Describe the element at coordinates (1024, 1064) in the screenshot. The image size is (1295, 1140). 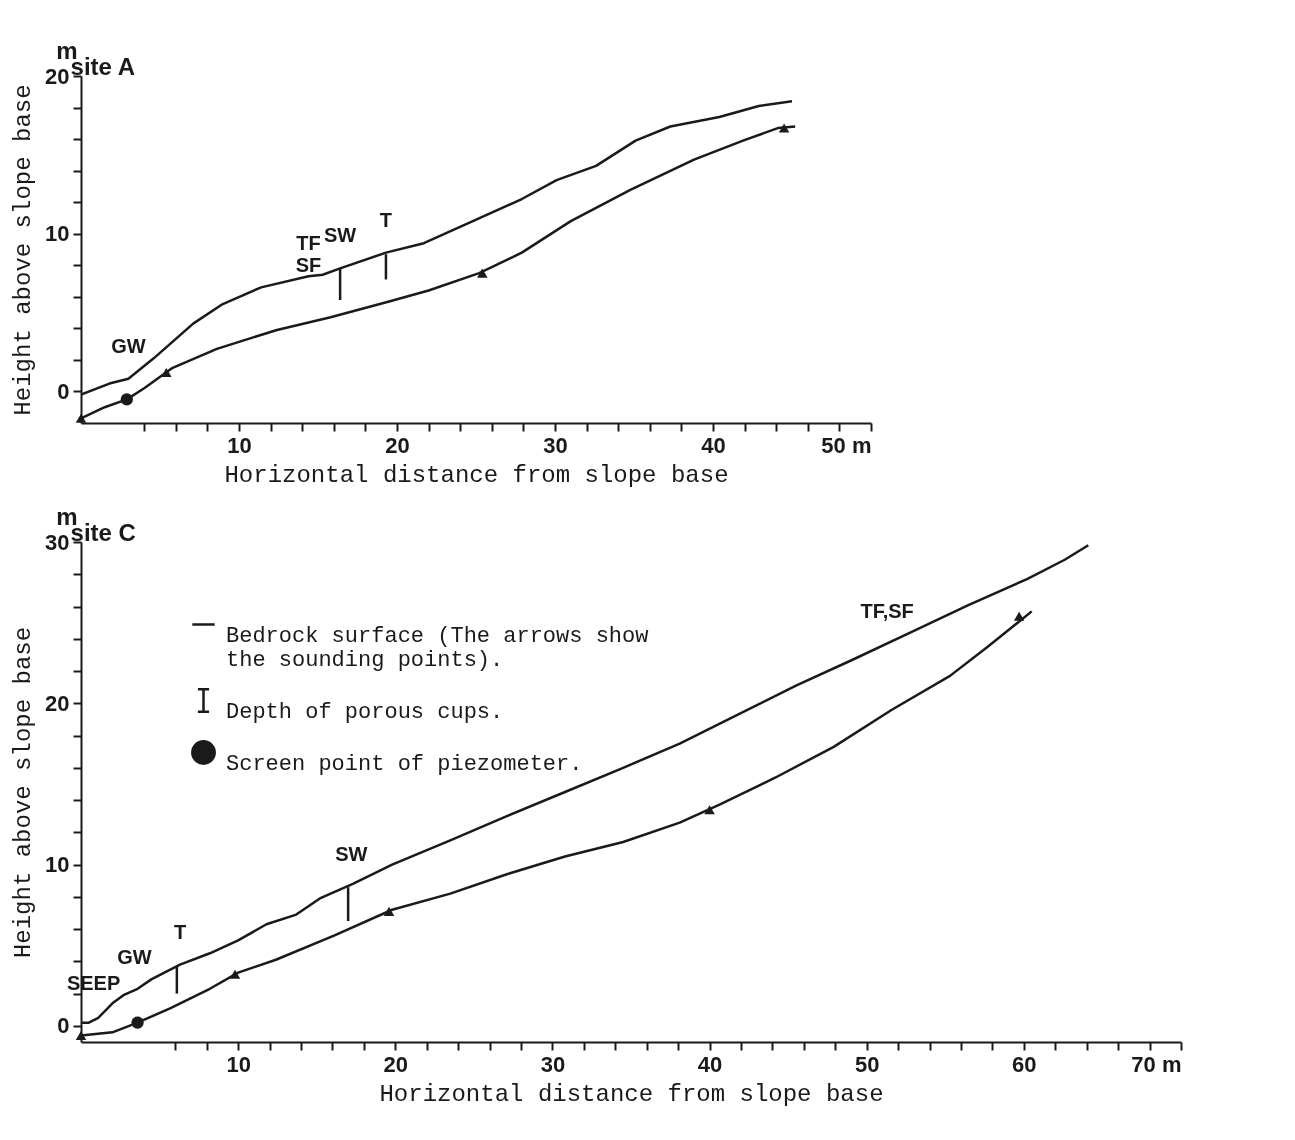
I see `x-tick-label: 60` at that location.